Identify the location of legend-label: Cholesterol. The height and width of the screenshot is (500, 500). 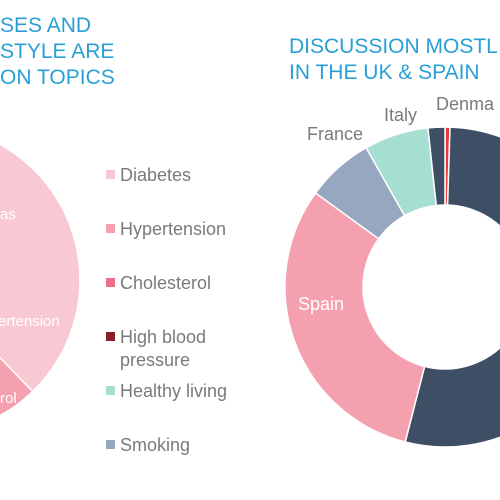
(166, 283).